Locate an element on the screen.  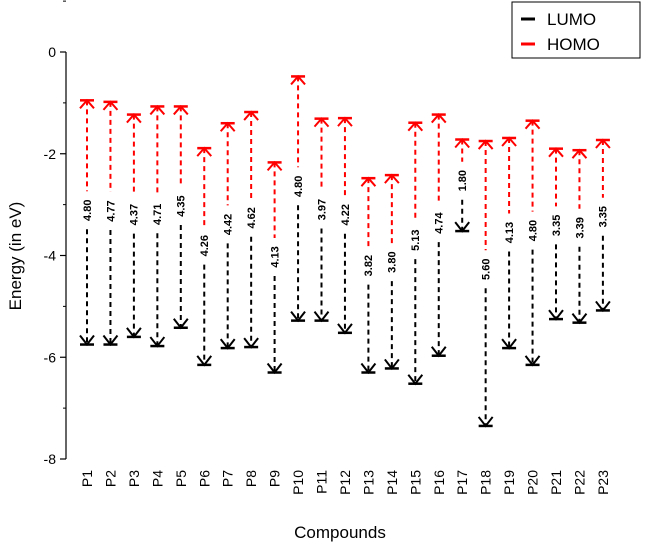
x-tick-label: P21 is located at coordinates (556, 482).